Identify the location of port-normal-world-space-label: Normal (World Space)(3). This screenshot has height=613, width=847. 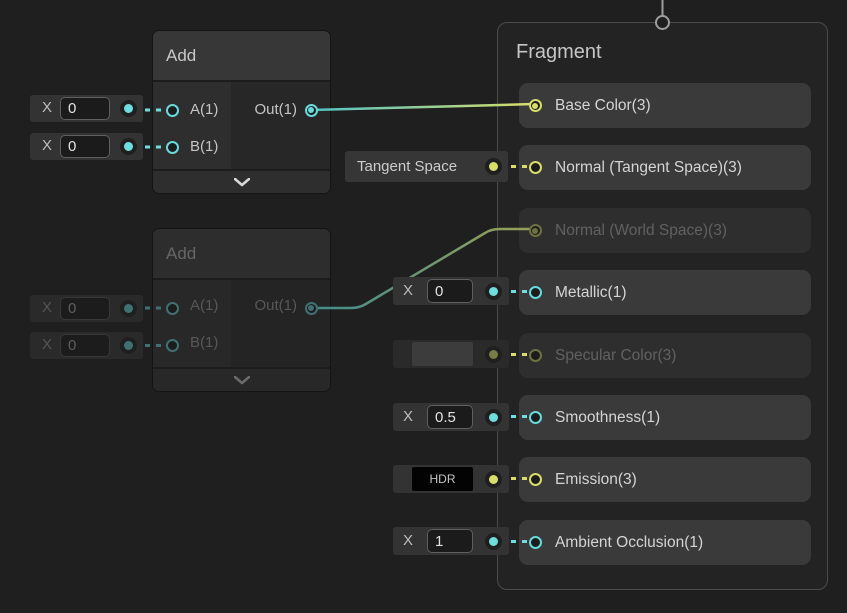
(641, 230).